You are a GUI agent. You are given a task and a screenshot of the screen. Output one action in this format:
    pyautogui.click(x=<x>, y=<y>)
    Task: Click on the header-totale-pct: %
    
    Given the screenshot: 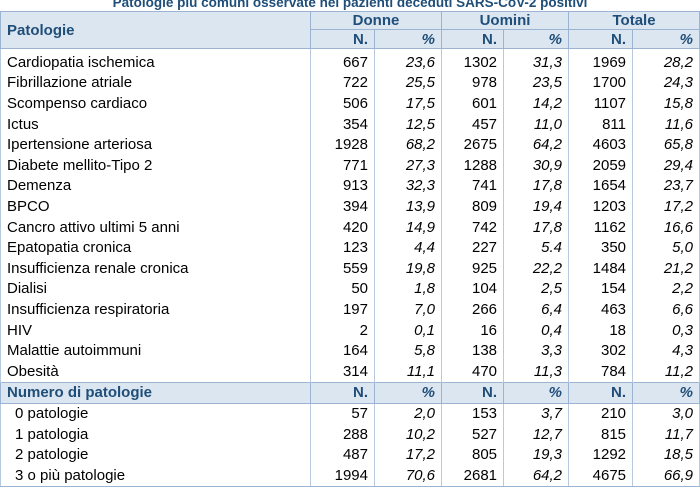 What is the action you would take?
    pyautogui.click(x=666, y=39)
    